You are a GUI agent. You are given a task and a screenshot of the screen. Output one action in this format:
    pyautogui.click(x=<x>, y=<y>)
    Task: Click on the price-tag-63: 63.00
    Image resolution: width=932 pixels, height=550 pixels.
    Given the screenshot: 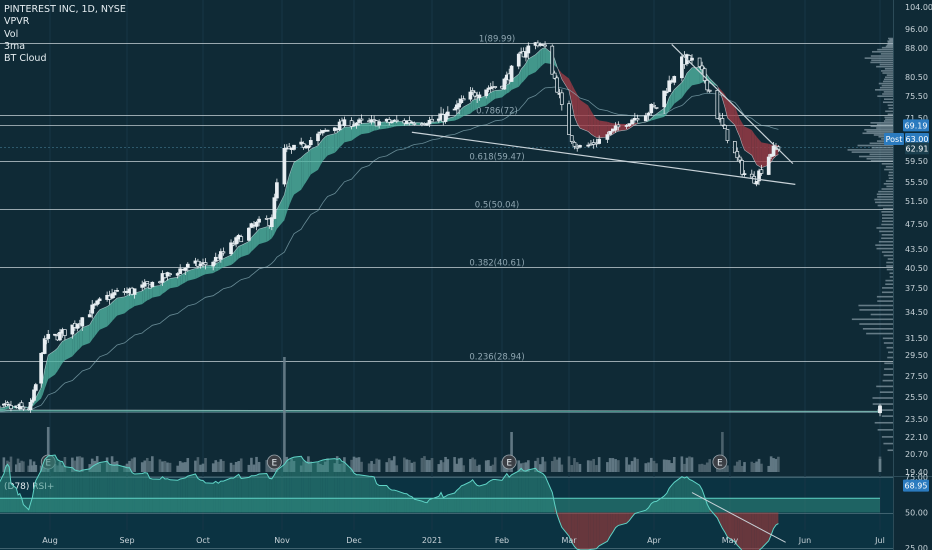 What is the action you would take?
    pyautogui.click(x=917, y=139)
    